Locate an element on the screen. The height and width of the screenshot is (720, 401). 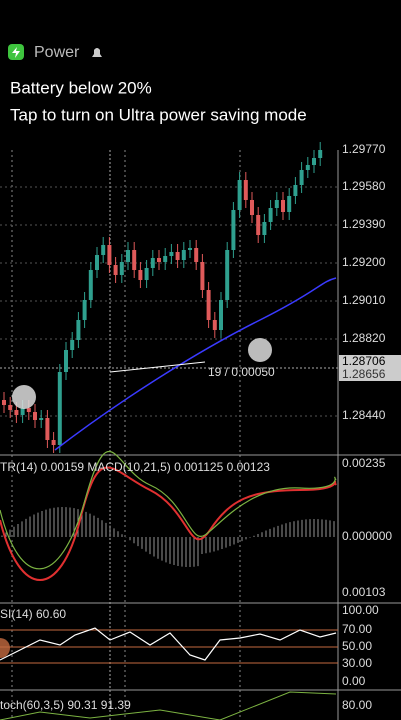
signal-line is located at coordinates (168, 510).